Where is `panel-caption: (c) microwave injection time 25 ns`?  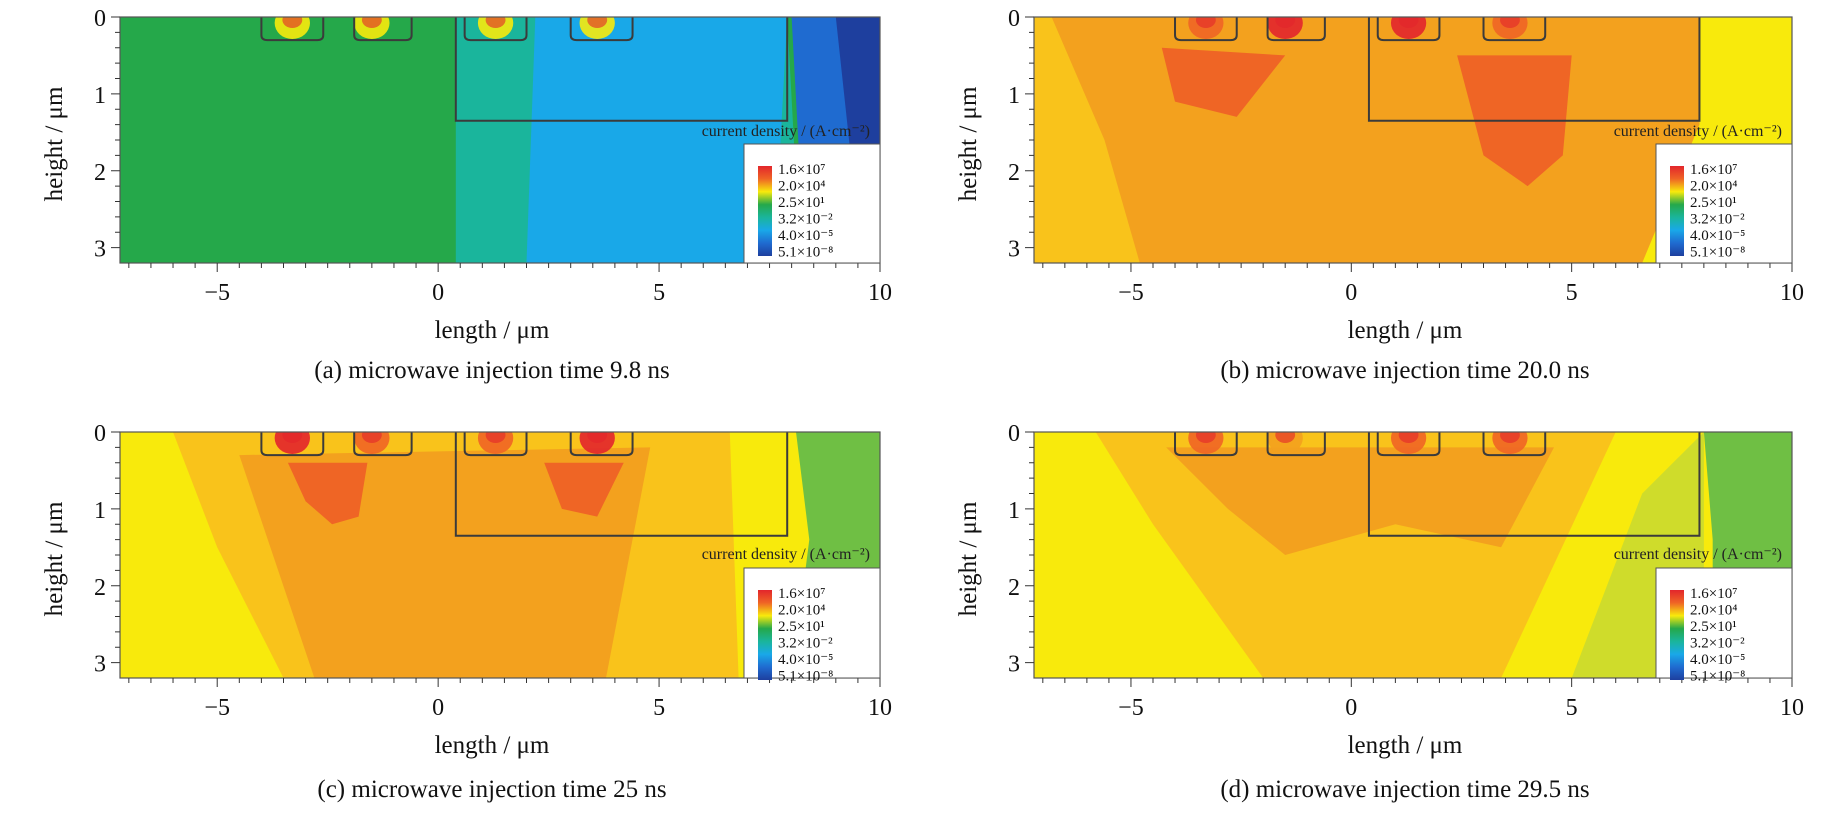 panel-caption: (c) microwave injection time 25 ns is located at coordinates (491, 789).